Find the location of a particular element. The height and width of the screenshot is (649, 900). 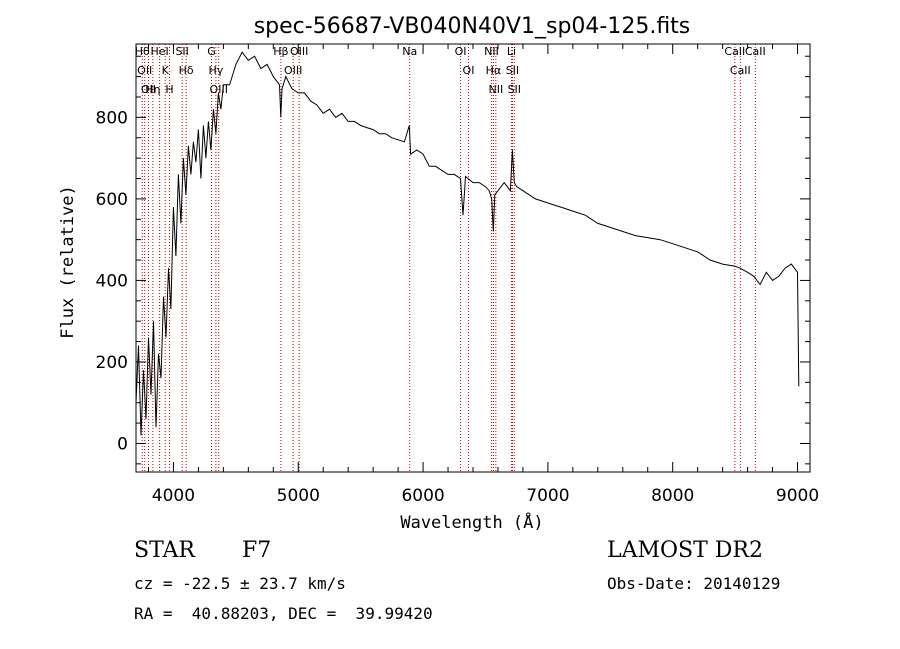

line-marker-label-7: SII is located at coordinates (181, 51).